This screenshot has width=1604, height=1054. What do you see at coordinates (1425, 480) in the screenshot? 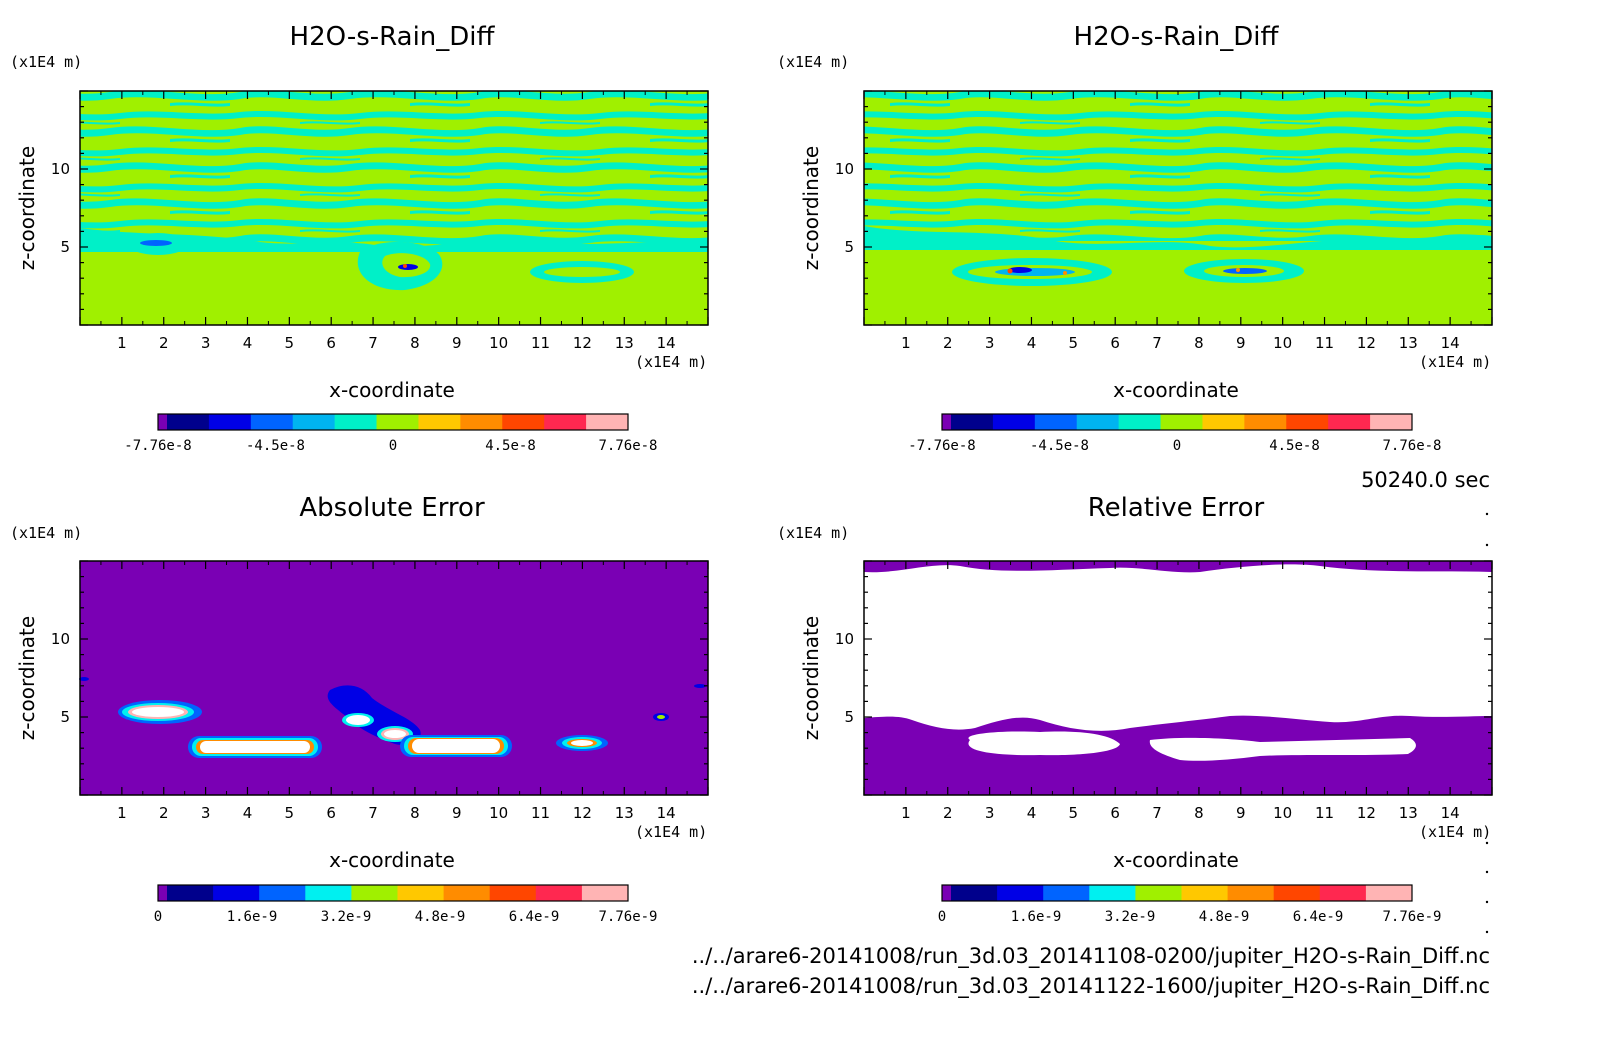
I see `time-label: 50240.0 sec` at bounding box center [1425, 480].